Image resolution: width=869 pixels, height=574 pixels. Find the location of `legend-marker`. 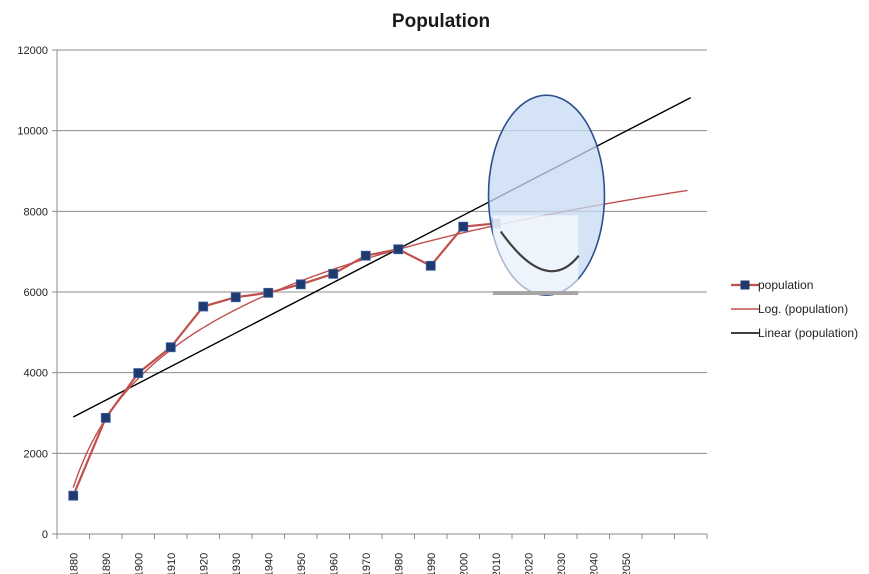

legend-marker is located at coordinates (745, 285).